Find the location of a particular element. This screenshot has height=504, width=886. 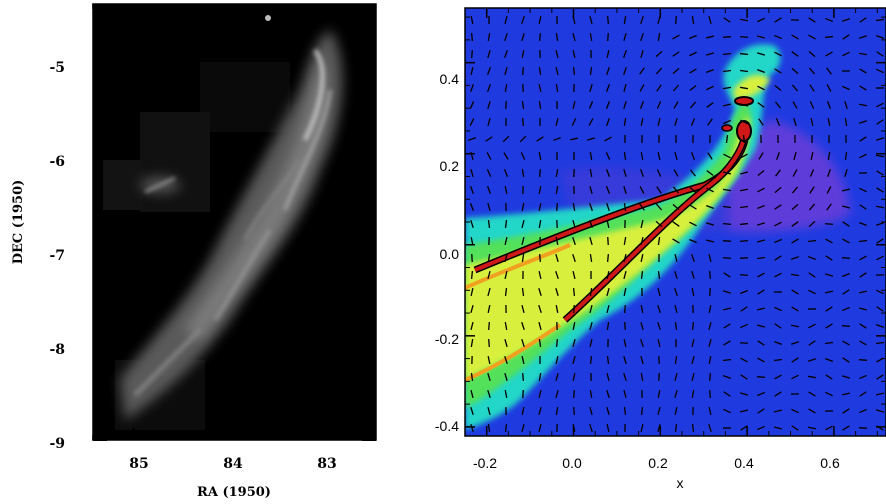

right-xaxis-label: x is located at coordinates (680, 483).